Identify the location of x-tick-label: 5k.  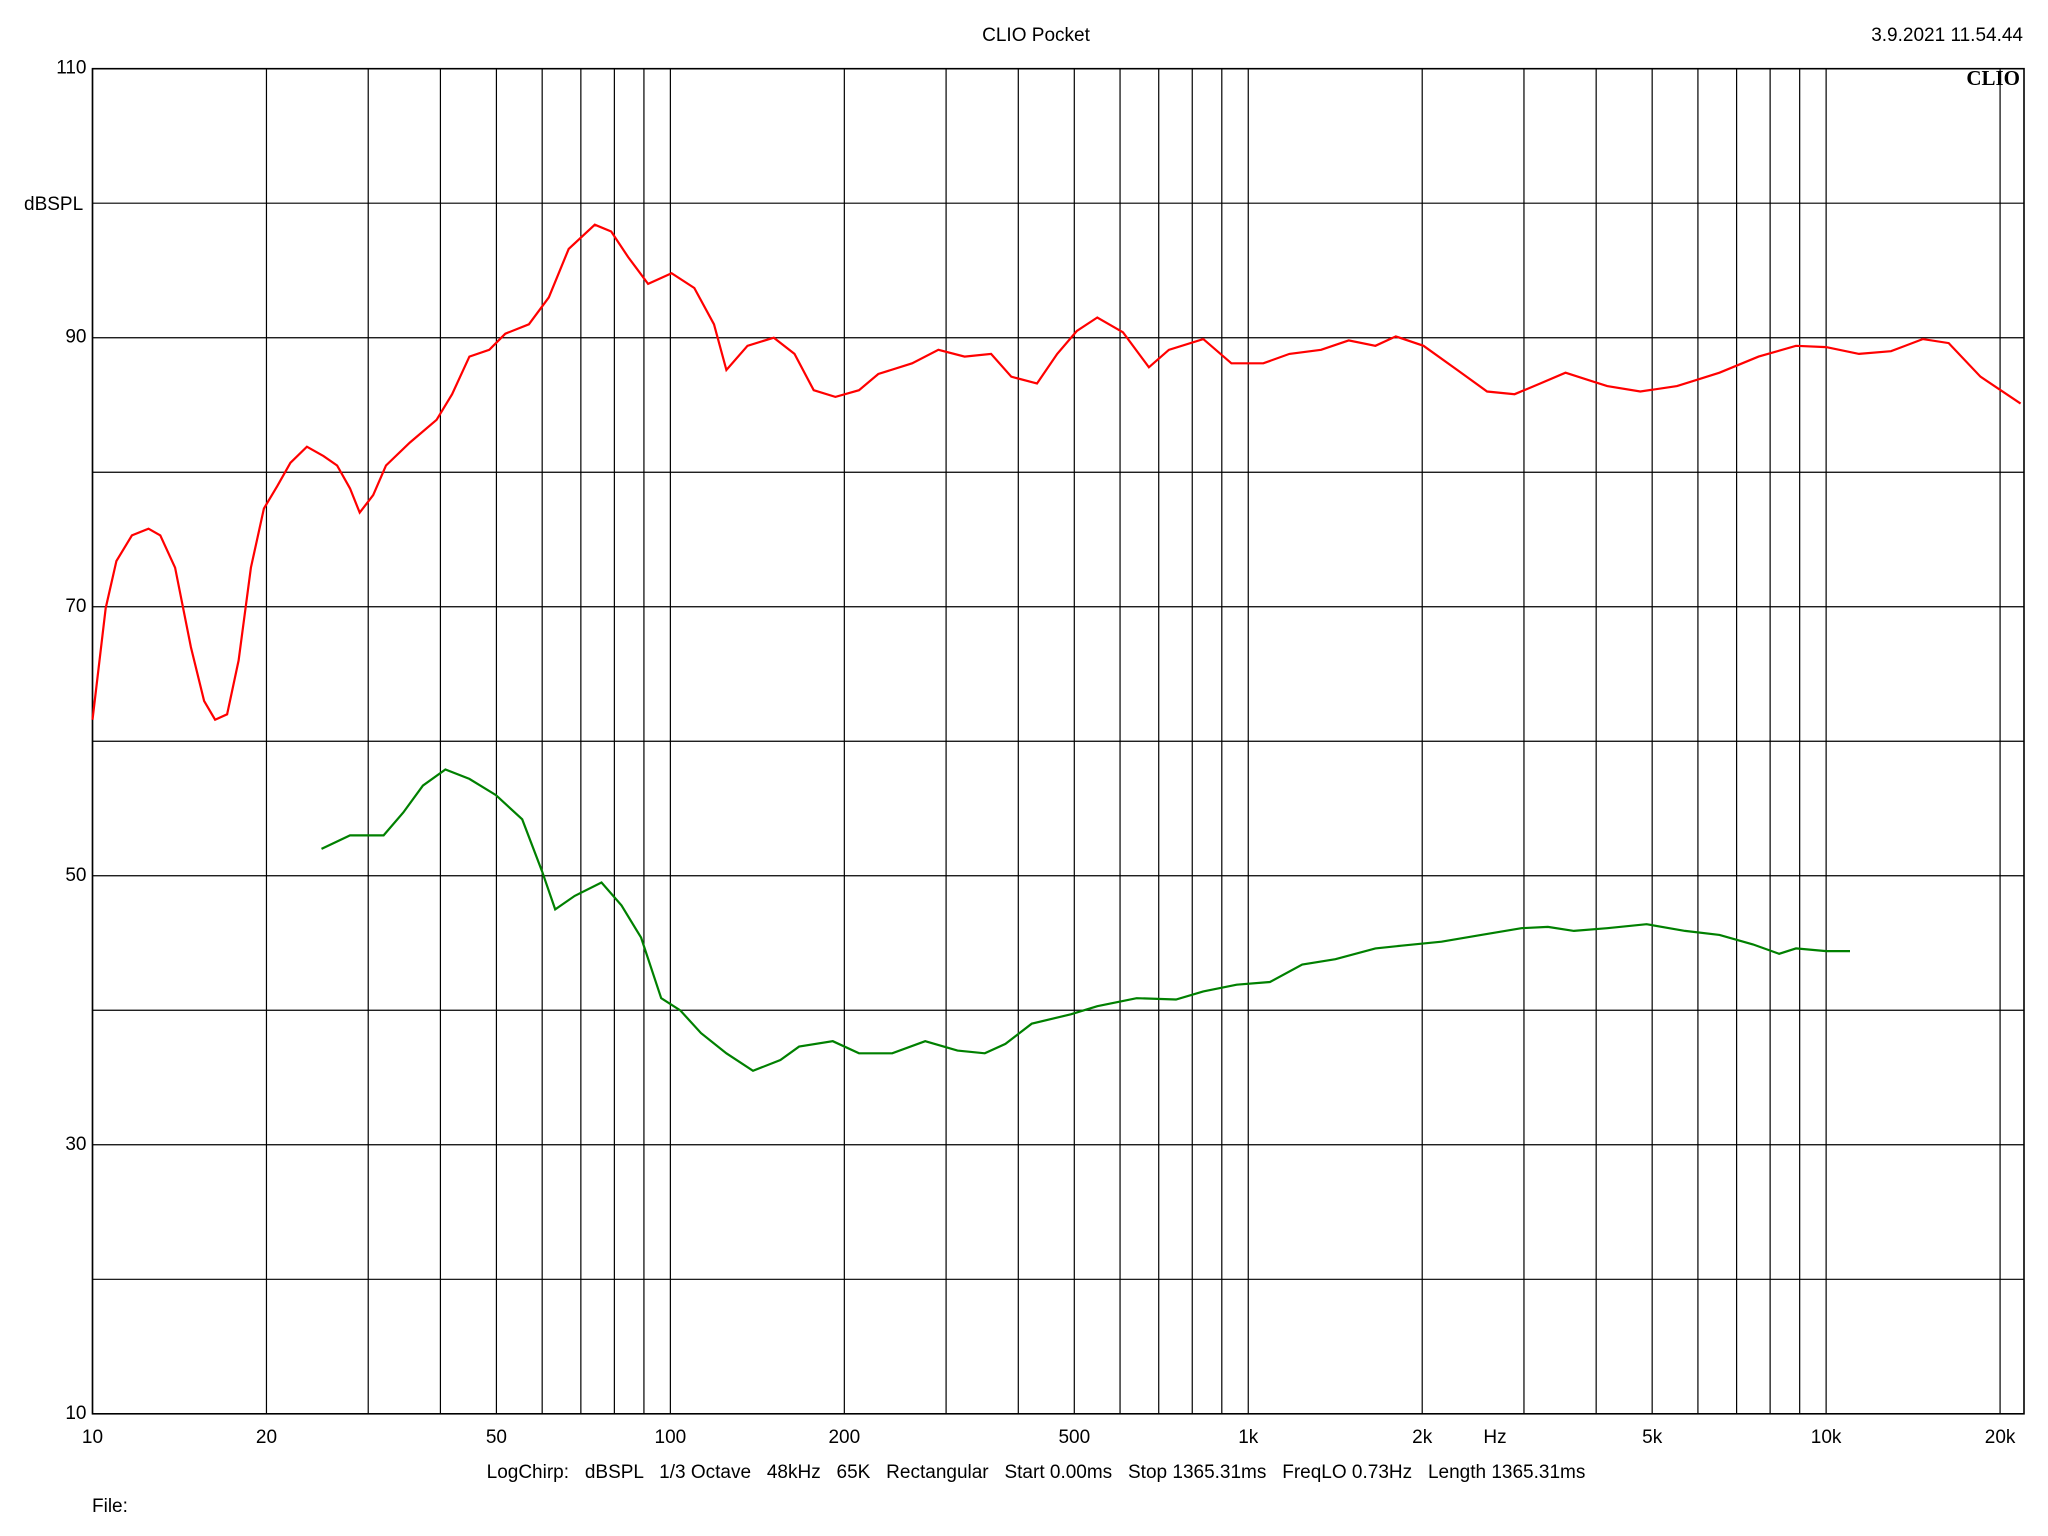
(1652, 1437).